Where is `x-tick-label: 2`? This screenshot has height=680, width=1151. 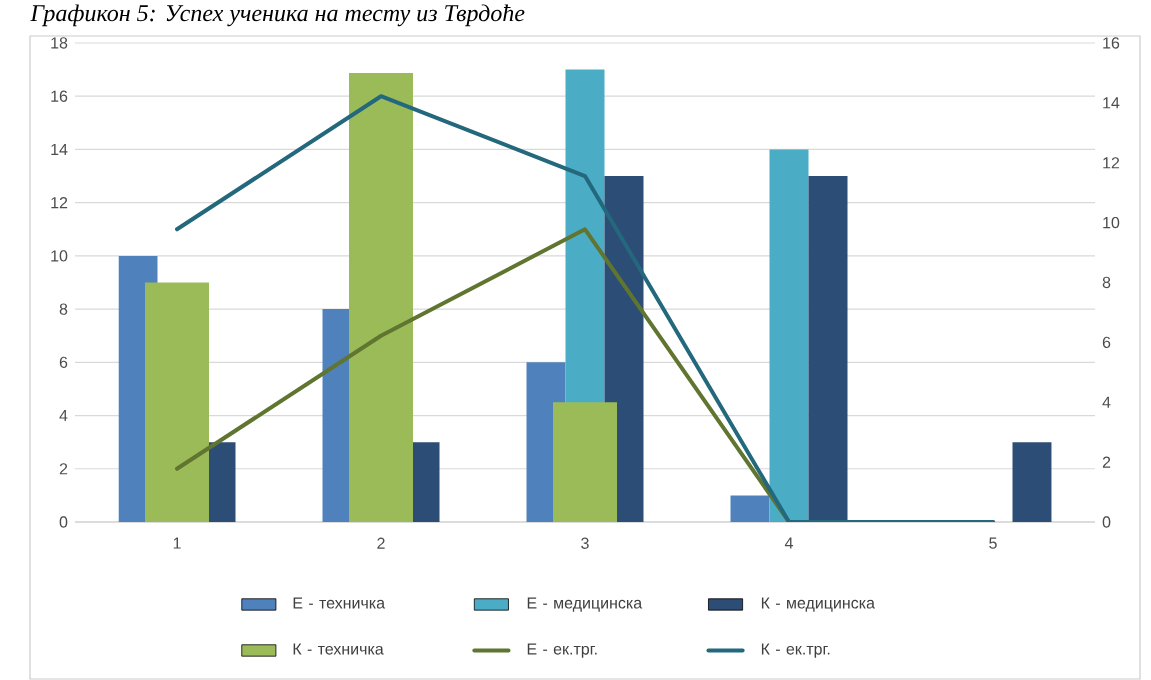
x-tick-label: 2 is located at coordinates (381, 543).